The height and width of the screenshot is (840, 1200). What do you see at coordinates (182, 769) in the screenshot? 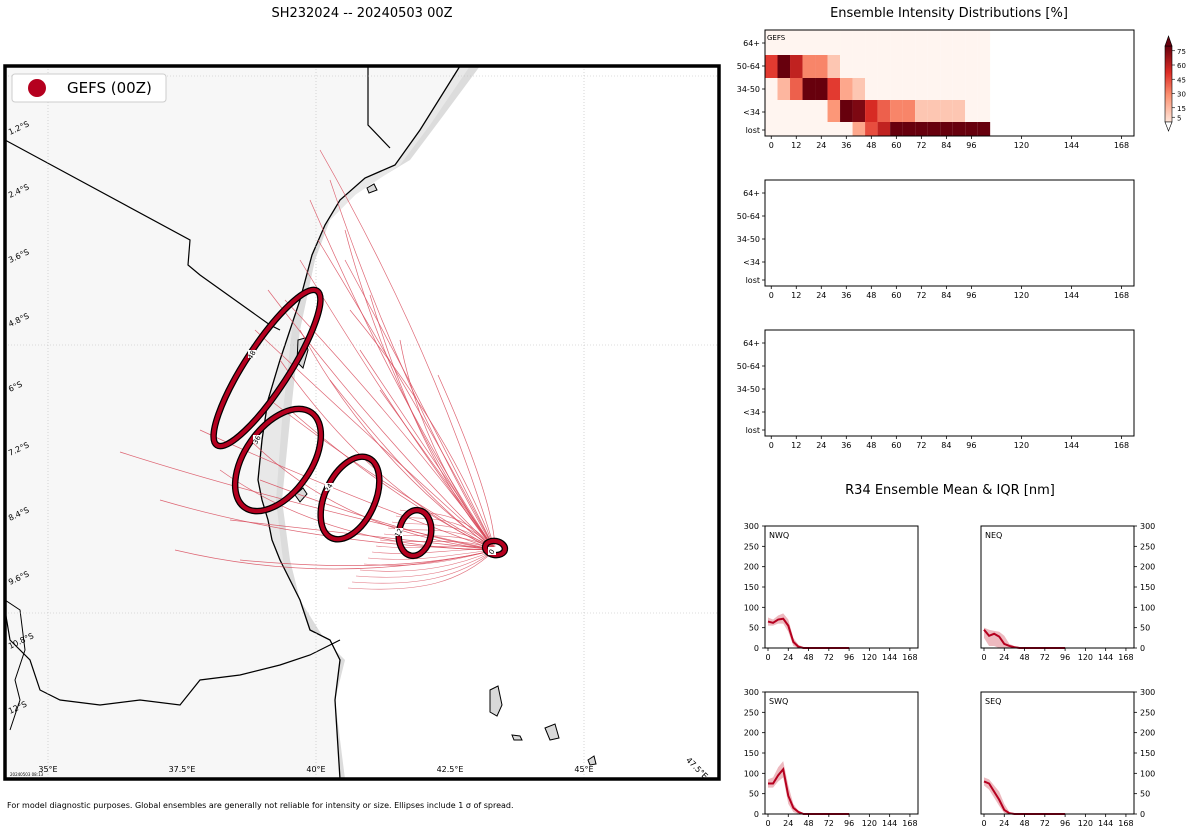
I see `lon-tick-label: 37.5°E` at bounding box center [182, 769].